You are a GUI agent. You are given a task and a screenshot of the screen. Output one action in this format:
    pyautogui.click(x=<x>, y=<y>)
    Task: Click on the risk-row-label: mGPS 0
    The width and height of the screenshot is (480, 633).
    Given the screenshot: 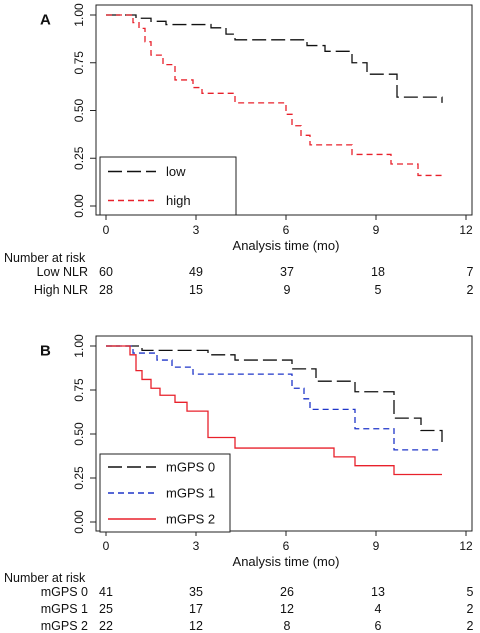 What is the action you would take?
    pyautogui.click(x=64, y=592)
    